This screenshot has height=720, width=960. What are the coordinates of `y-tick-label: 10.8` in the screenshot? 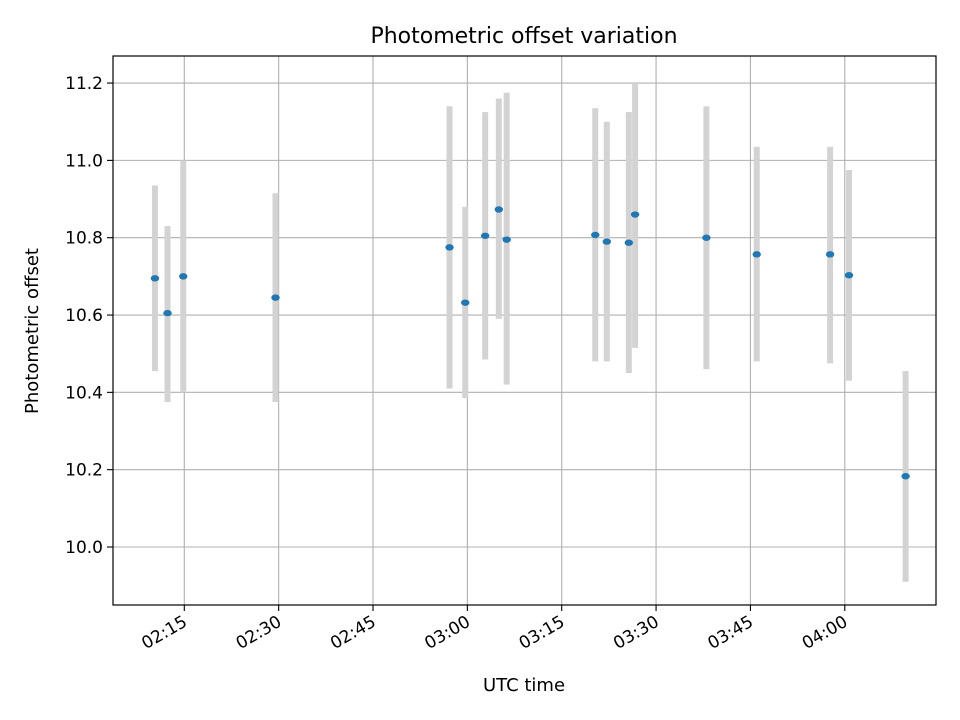 It's located at (84, 239).